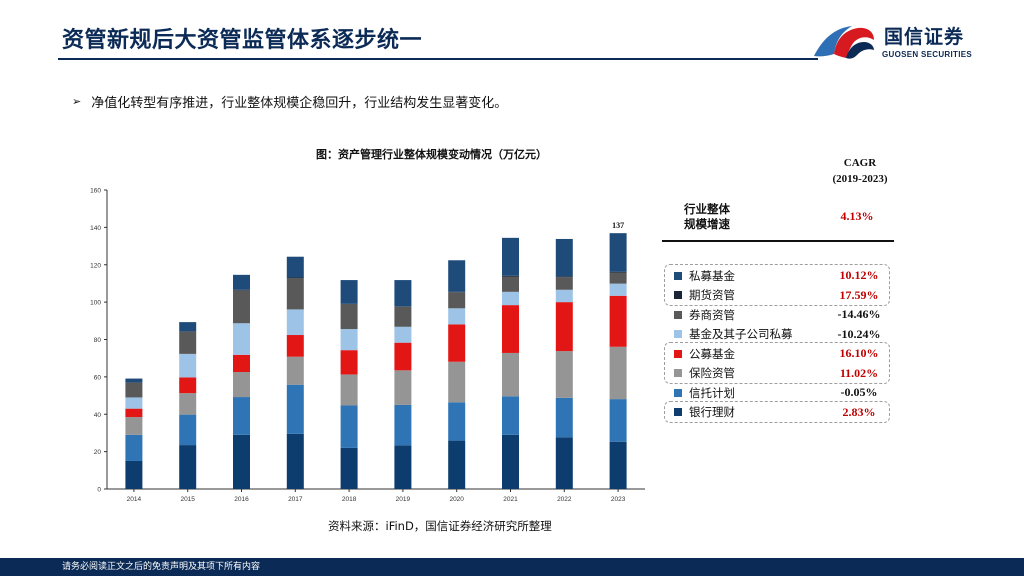 This screenshot has height=576, width=1024. What do you see at coordinates (860, 179) in the screenshot?
I see `cagr-header-period: (2019-2023)` at bounding box center [860, 179].